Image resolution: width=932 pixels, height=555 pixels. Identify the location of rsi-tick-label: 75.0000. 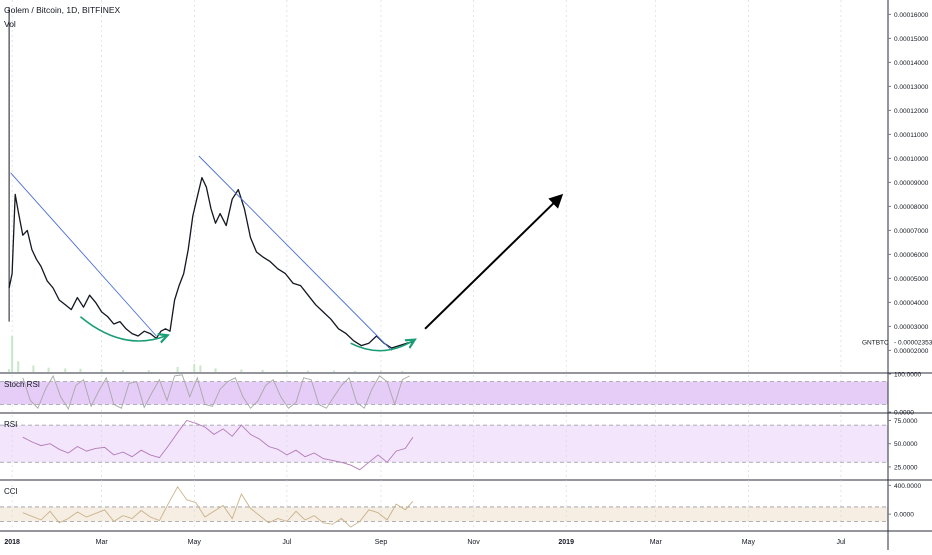
(906, 421).